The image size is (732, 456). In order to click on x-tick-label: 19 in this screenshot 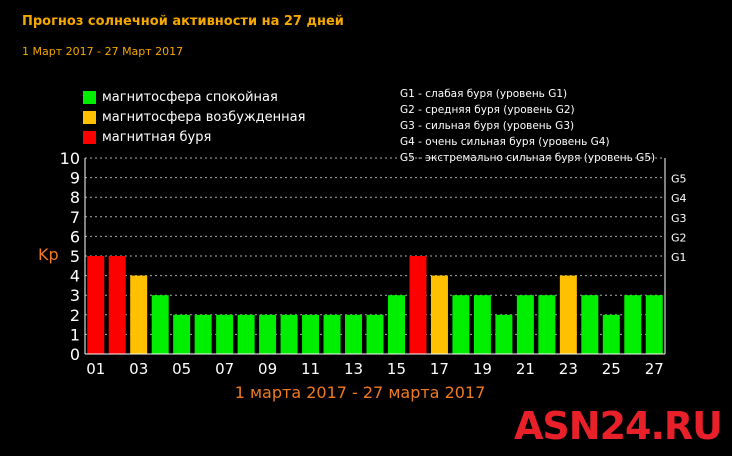, I will do `click(482, 369)`.